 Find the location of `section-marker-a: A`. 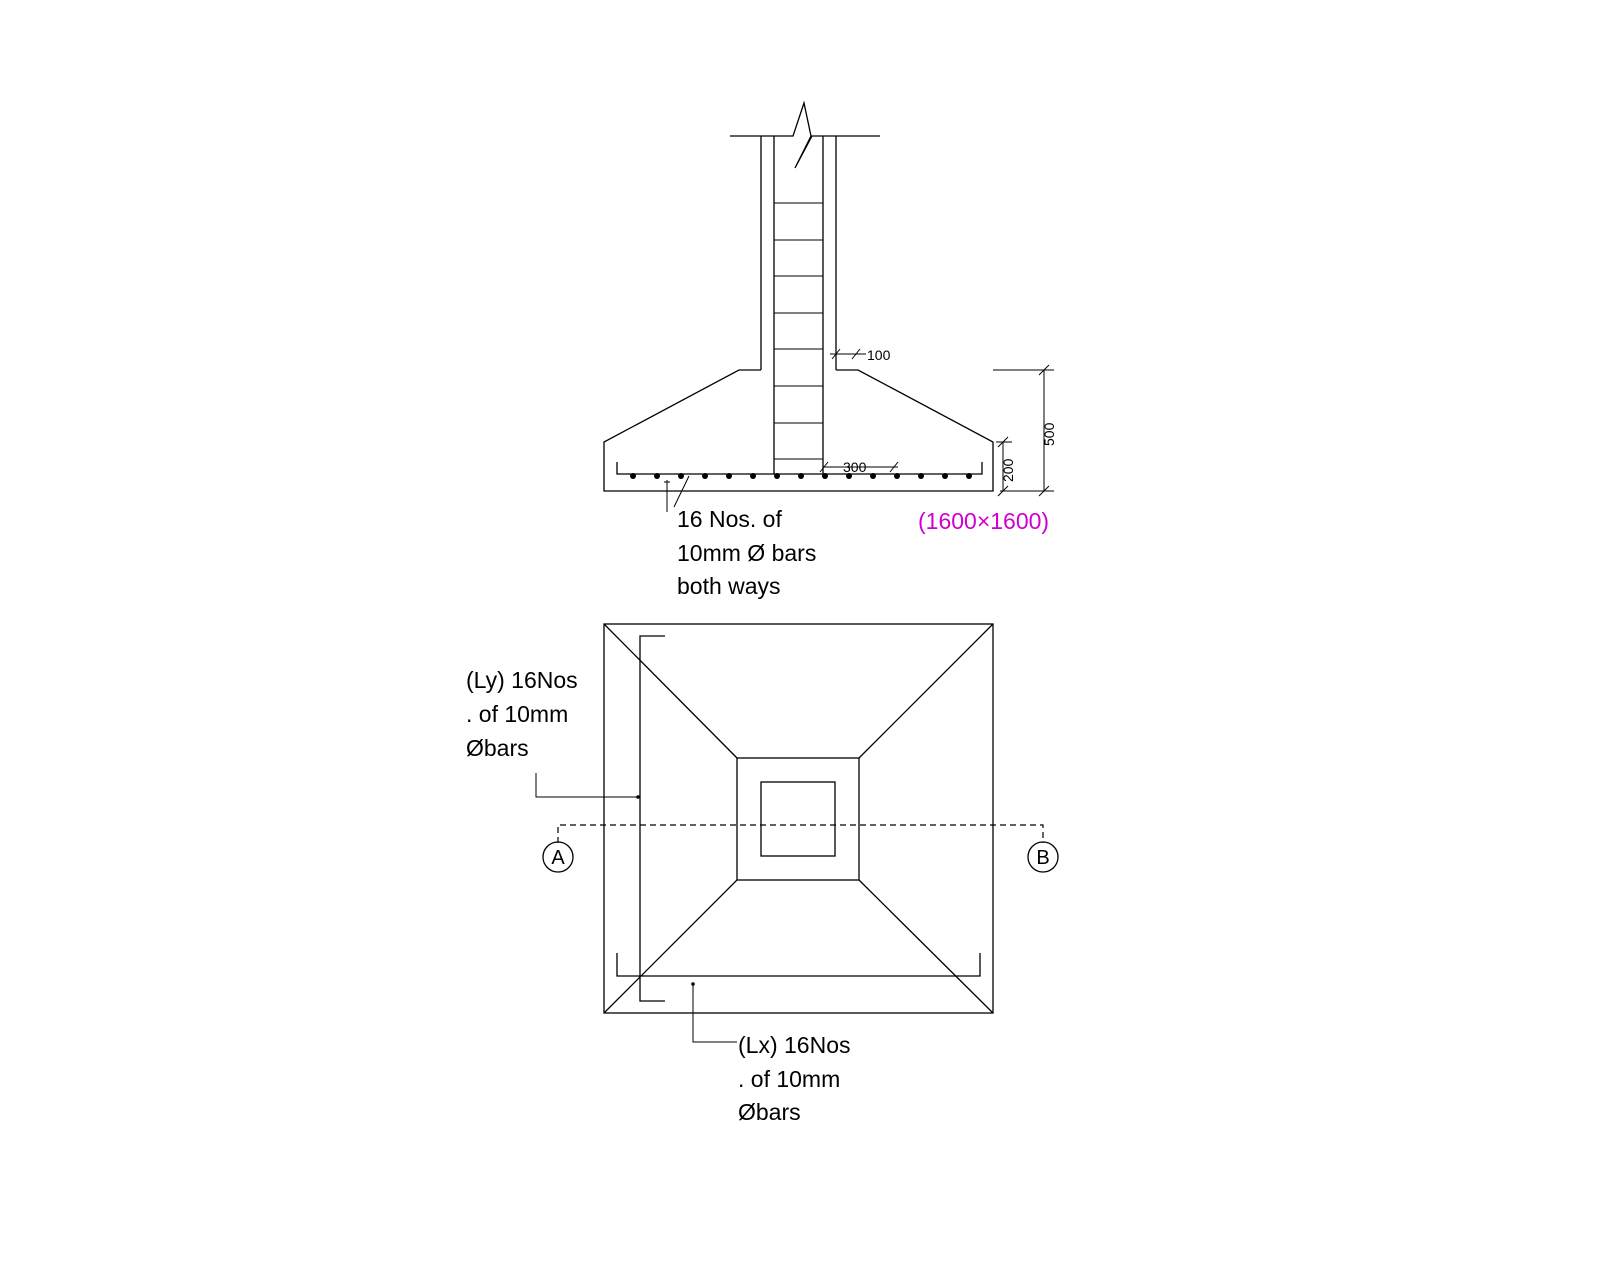

section-marker-a: A is located at coordinates (558, 857).